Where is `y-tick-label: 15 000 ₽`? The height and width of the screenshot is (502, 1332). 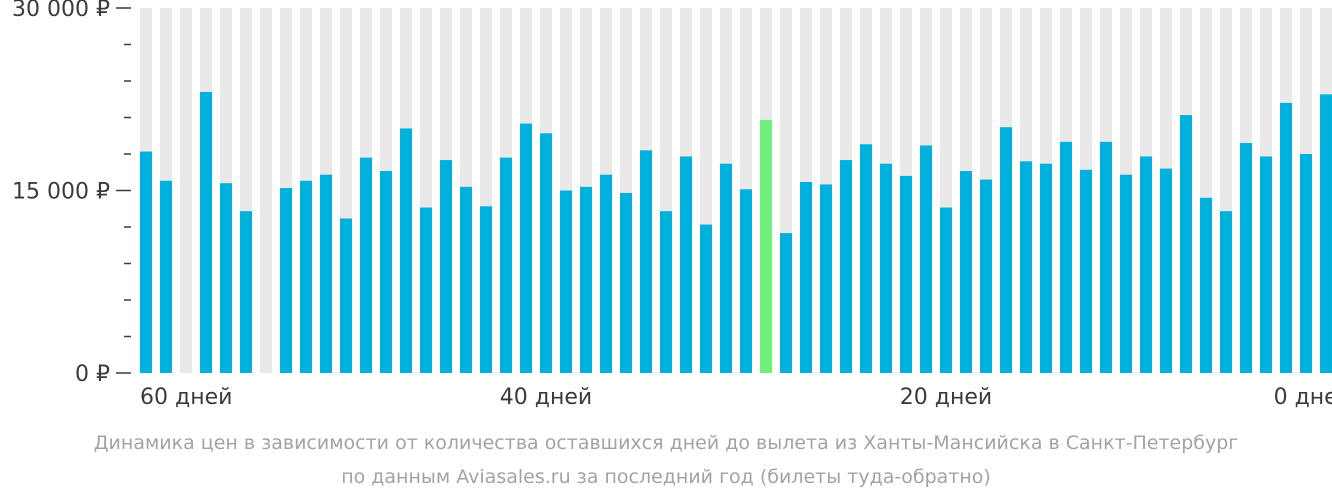 y-tick-label: 15 000 ₽ is located at coordinates (61, 192).